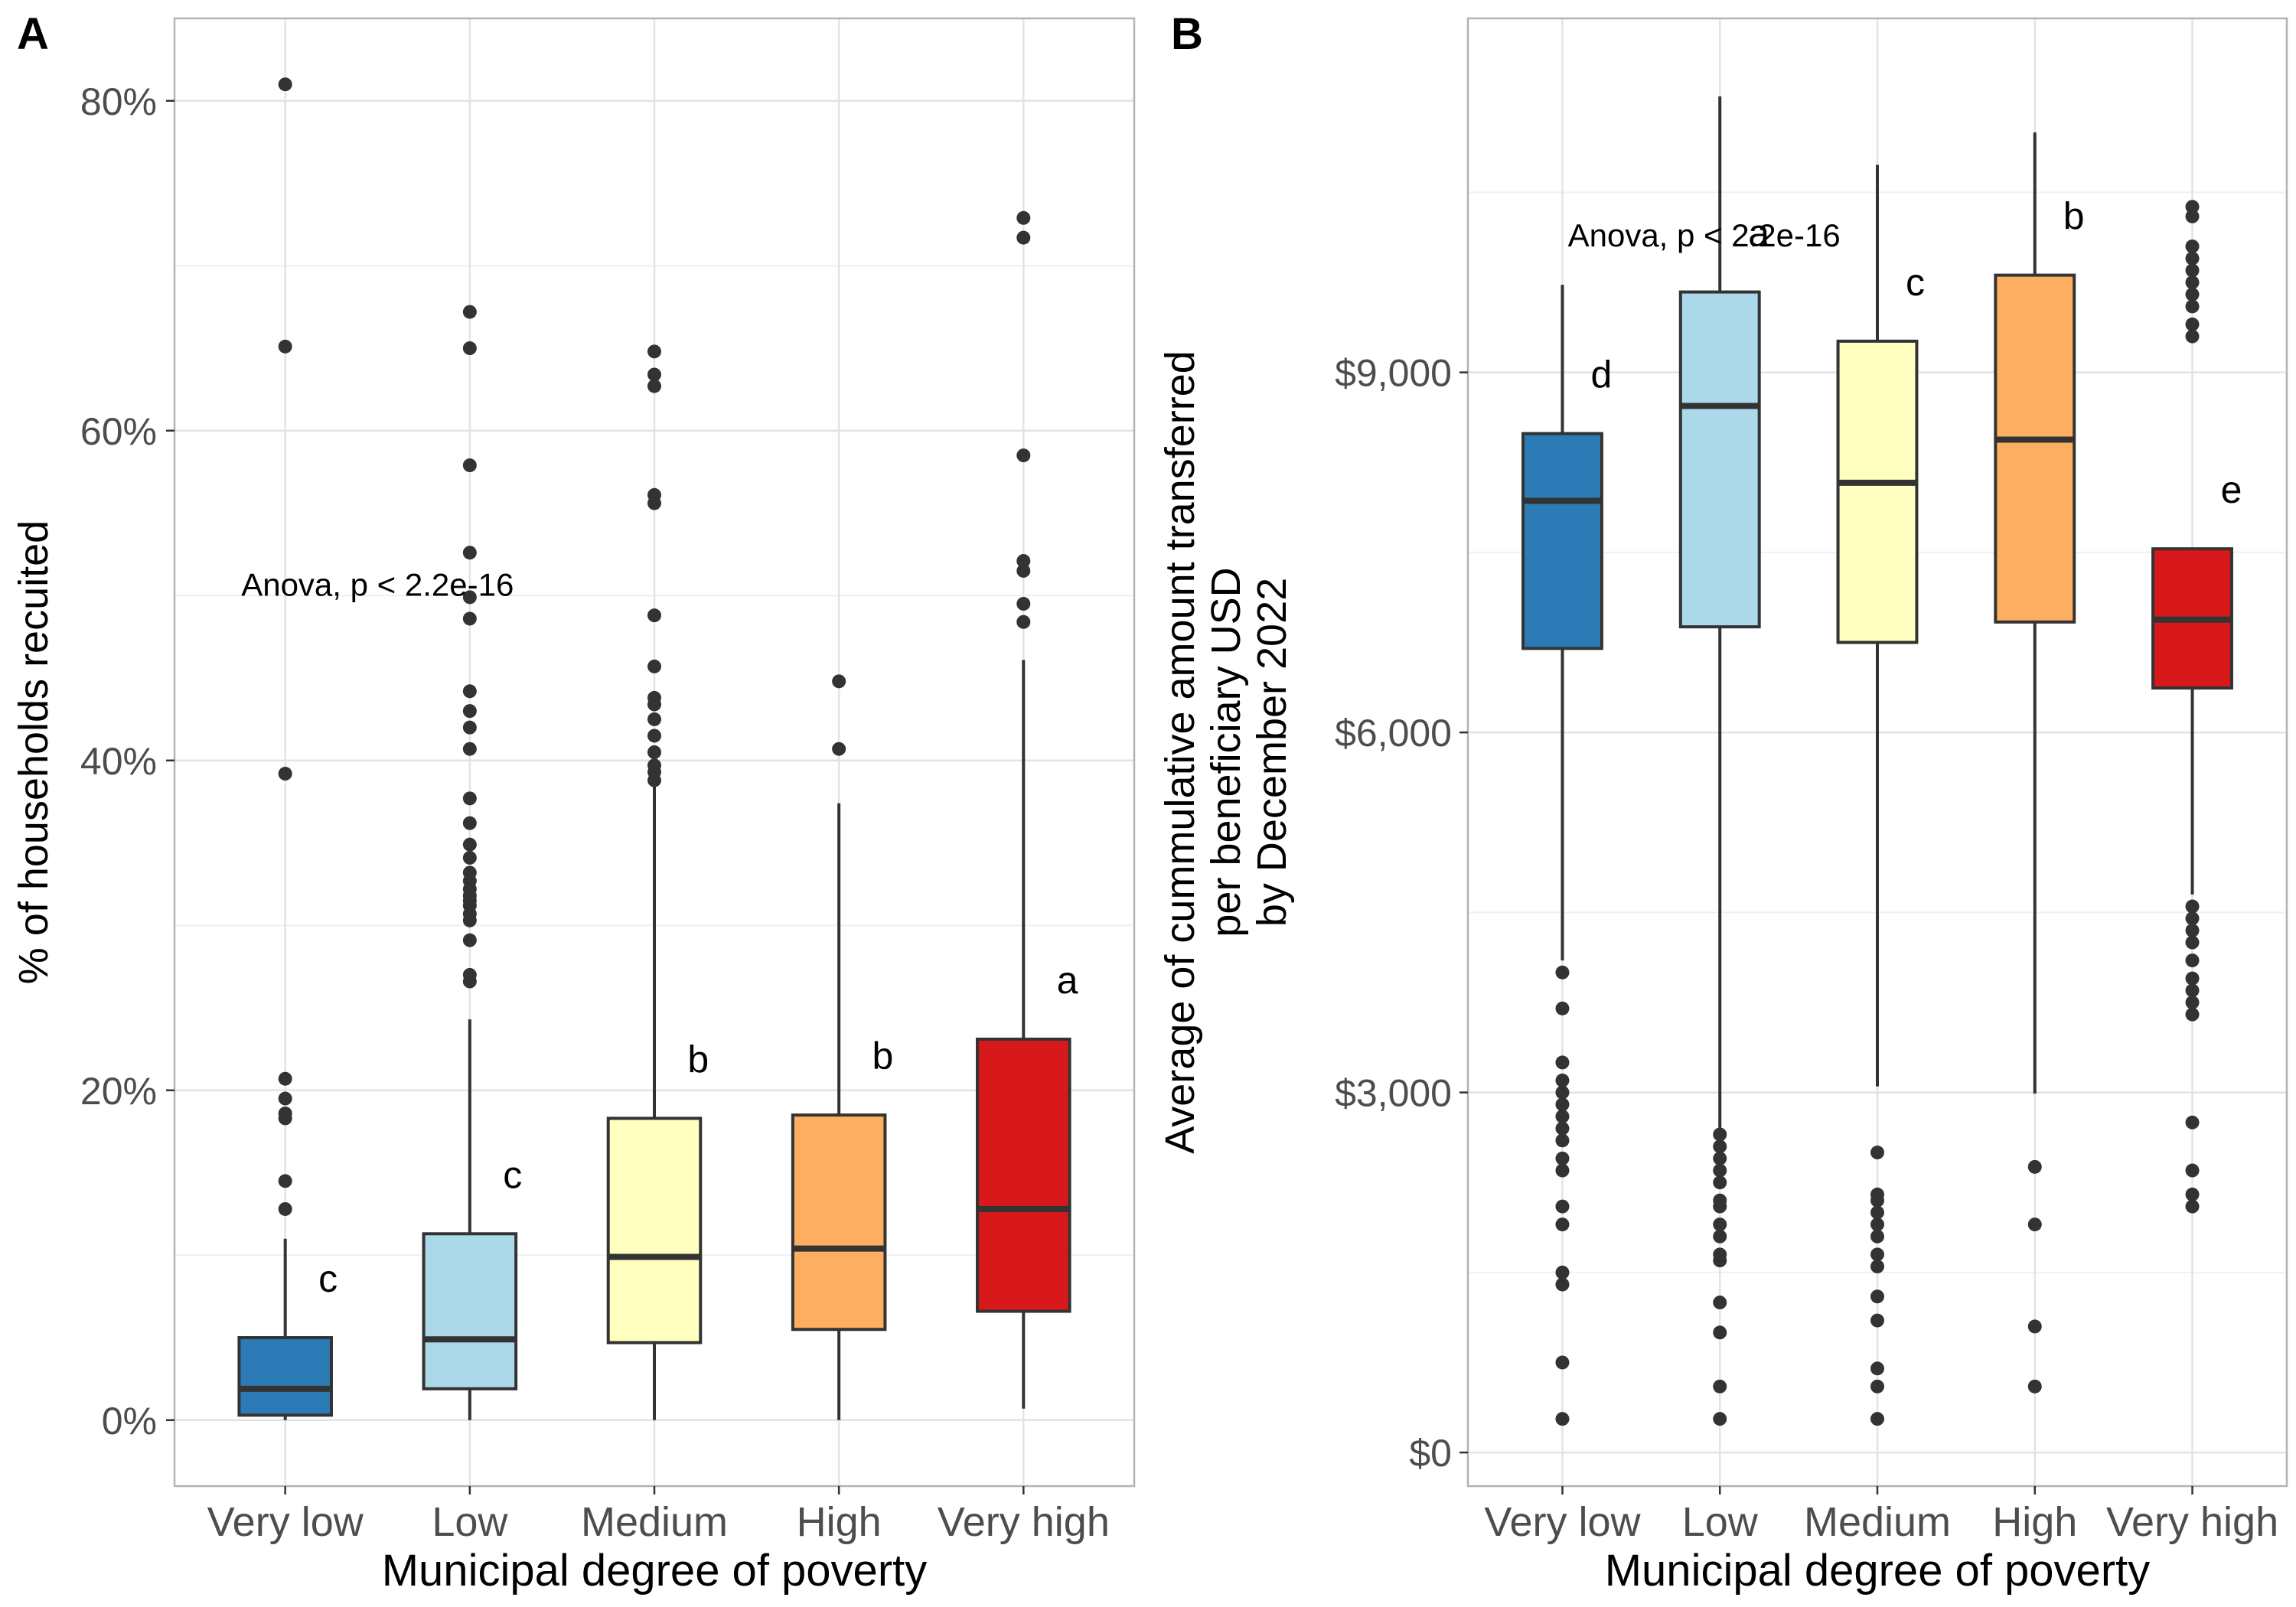  What do you see at coordinates (2034, 1522) in the screenshot?
I see `x-tick-label: High` at bounding box center [2034, 1522].